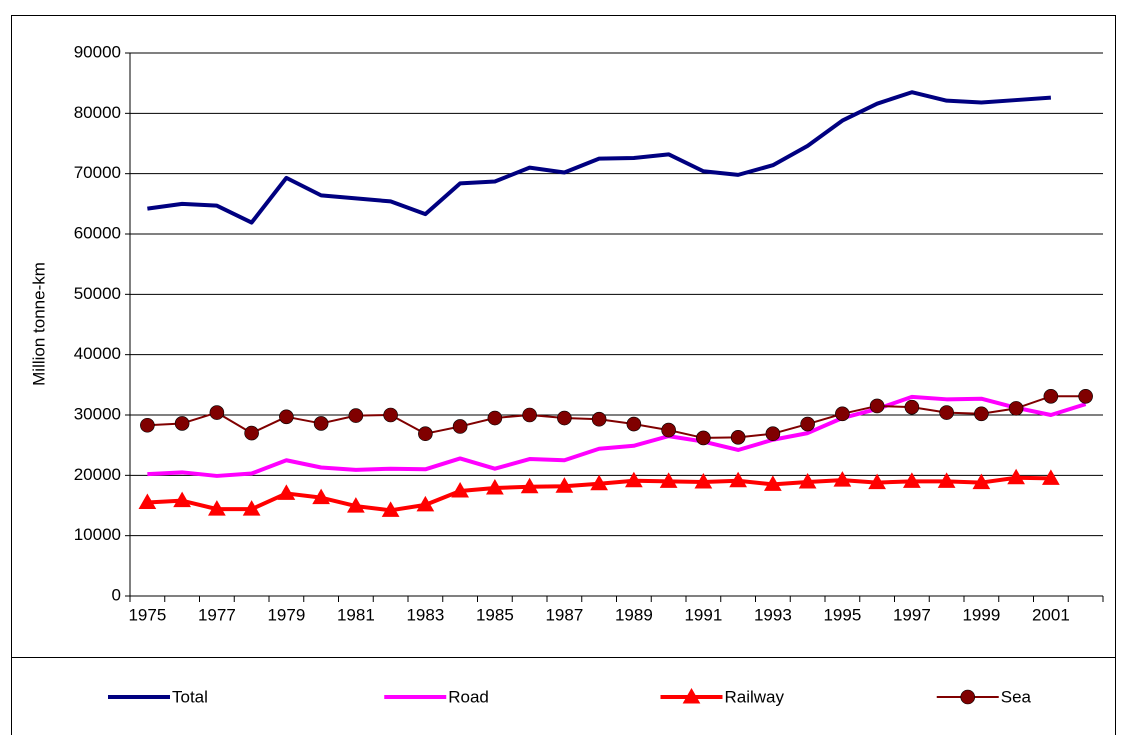  I want to click on y-tick-label: 0, so click(116, 594).